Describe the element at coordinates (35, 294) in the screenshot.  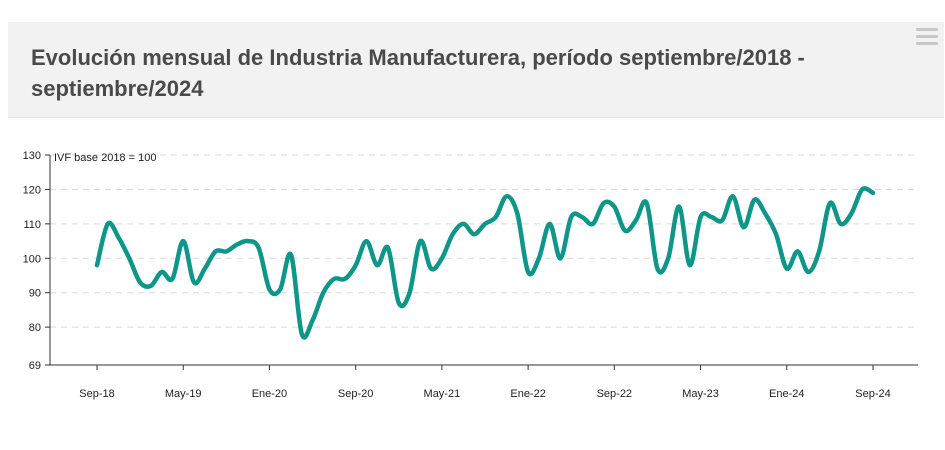
I see `y-tick-label: 90` at that location.